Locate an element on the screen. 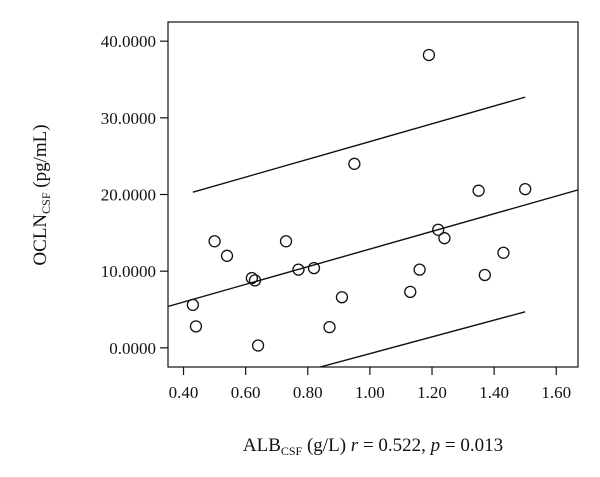  x-axis-label: ALBCSF (g/L) r = 0.522, p = 0.013 is located at coordinates (373, 446).